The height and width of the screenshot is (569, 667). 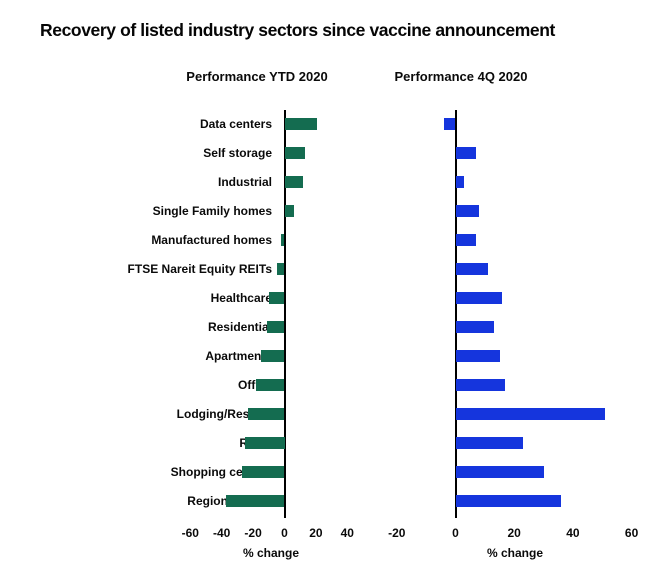 I want to click on x-tick-label-4q: -20, so click(x=397, y=533).